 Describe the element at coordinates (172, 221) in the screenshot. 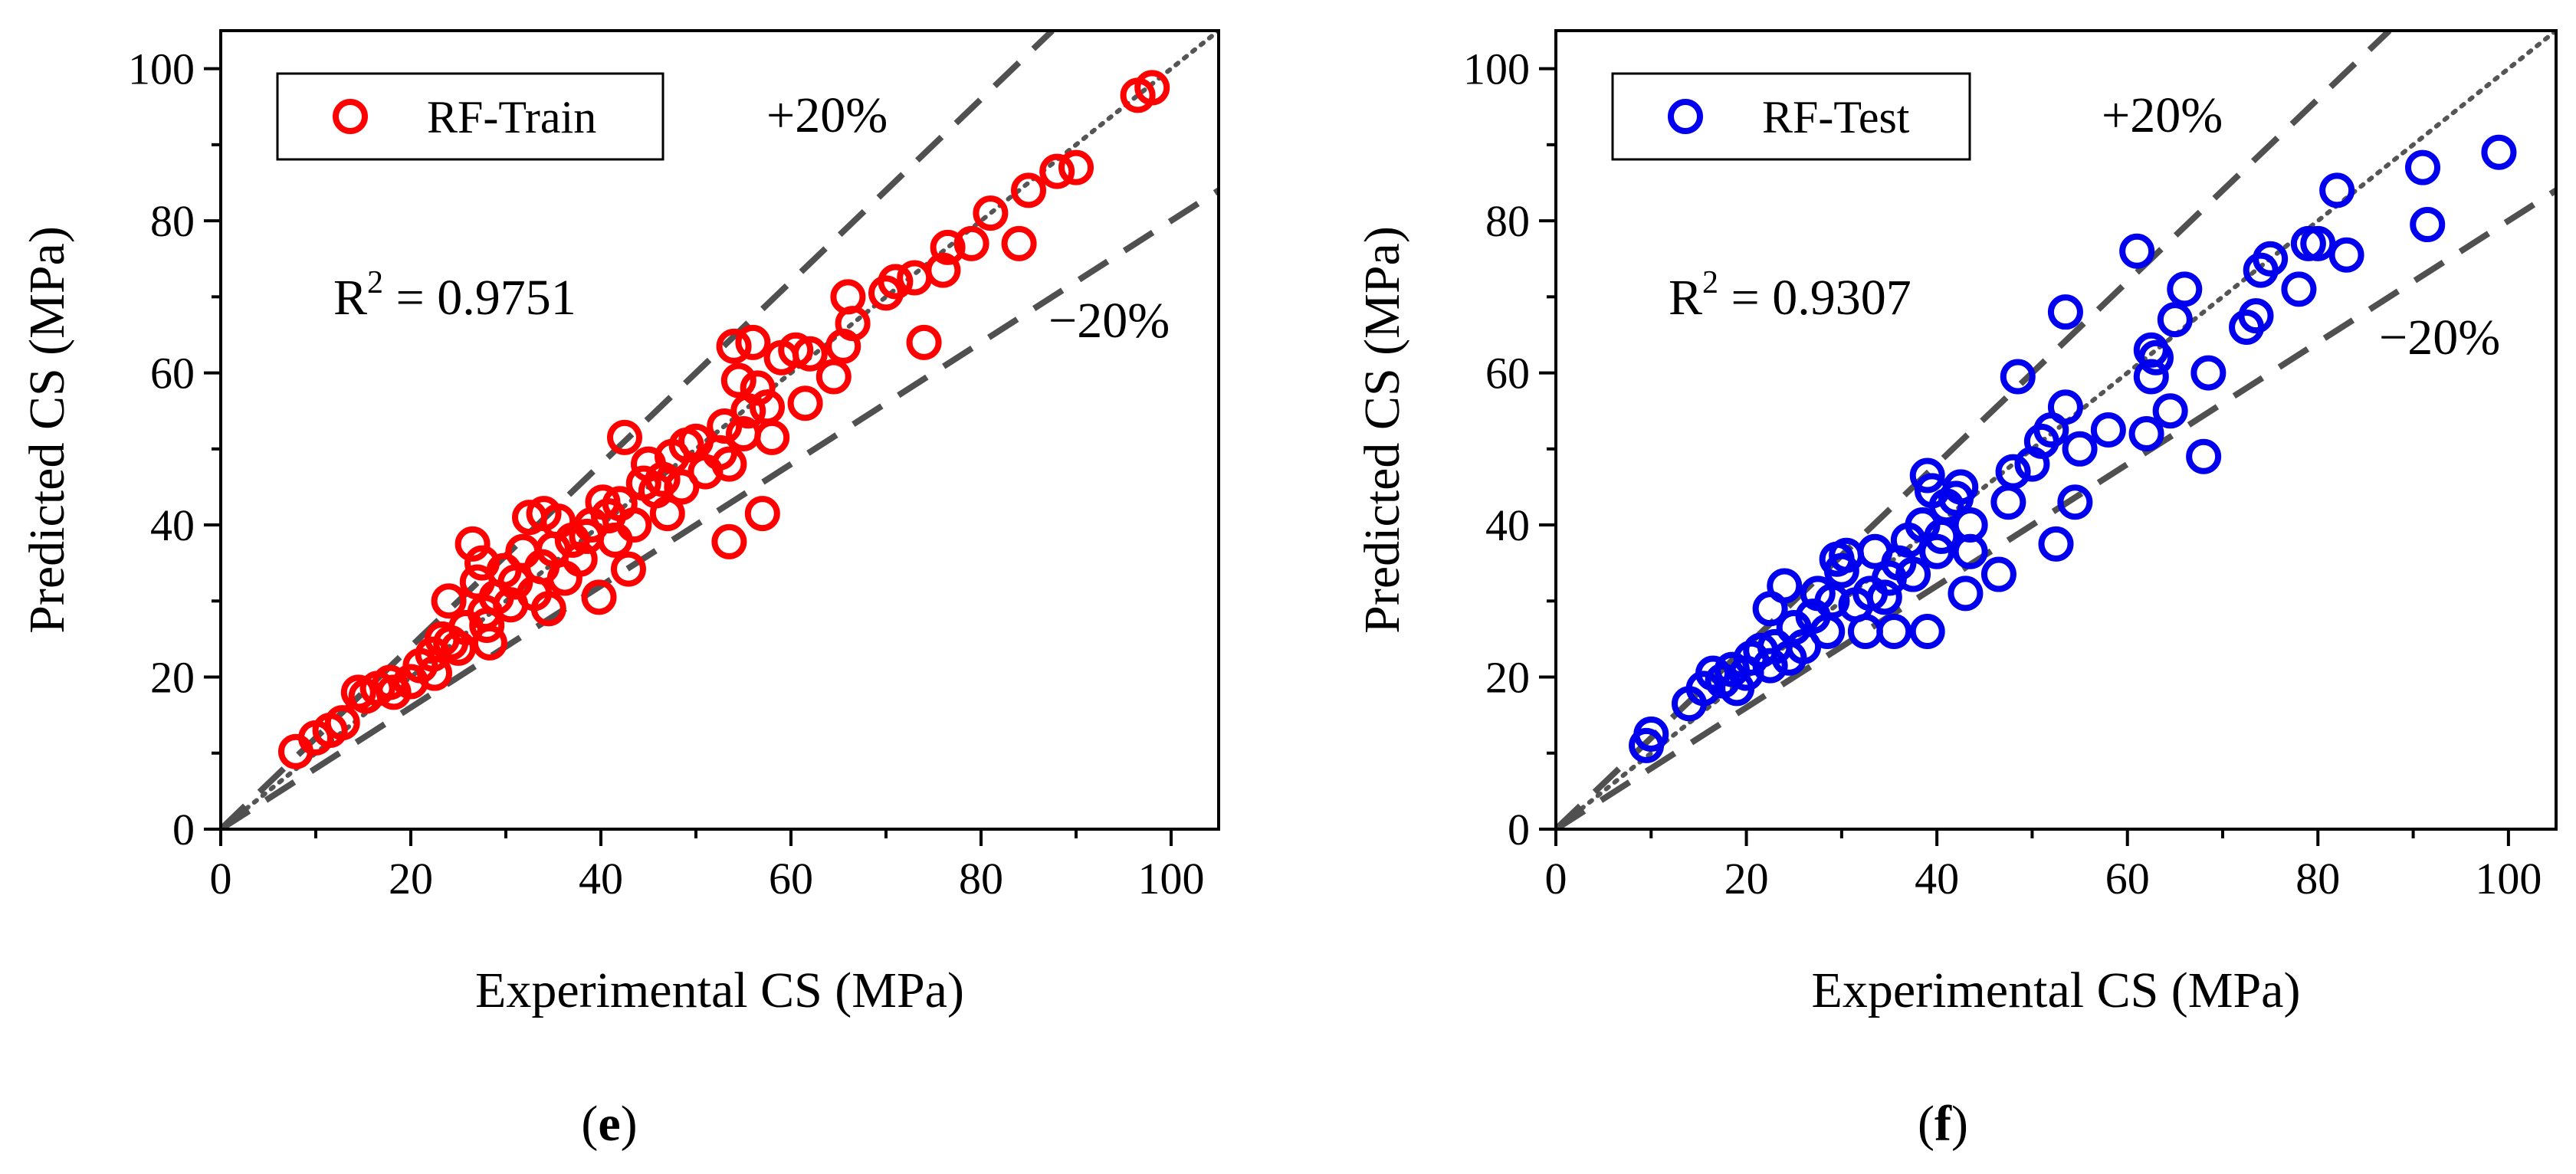

I see `chart-0-ytick-label-4: 80` at that location.